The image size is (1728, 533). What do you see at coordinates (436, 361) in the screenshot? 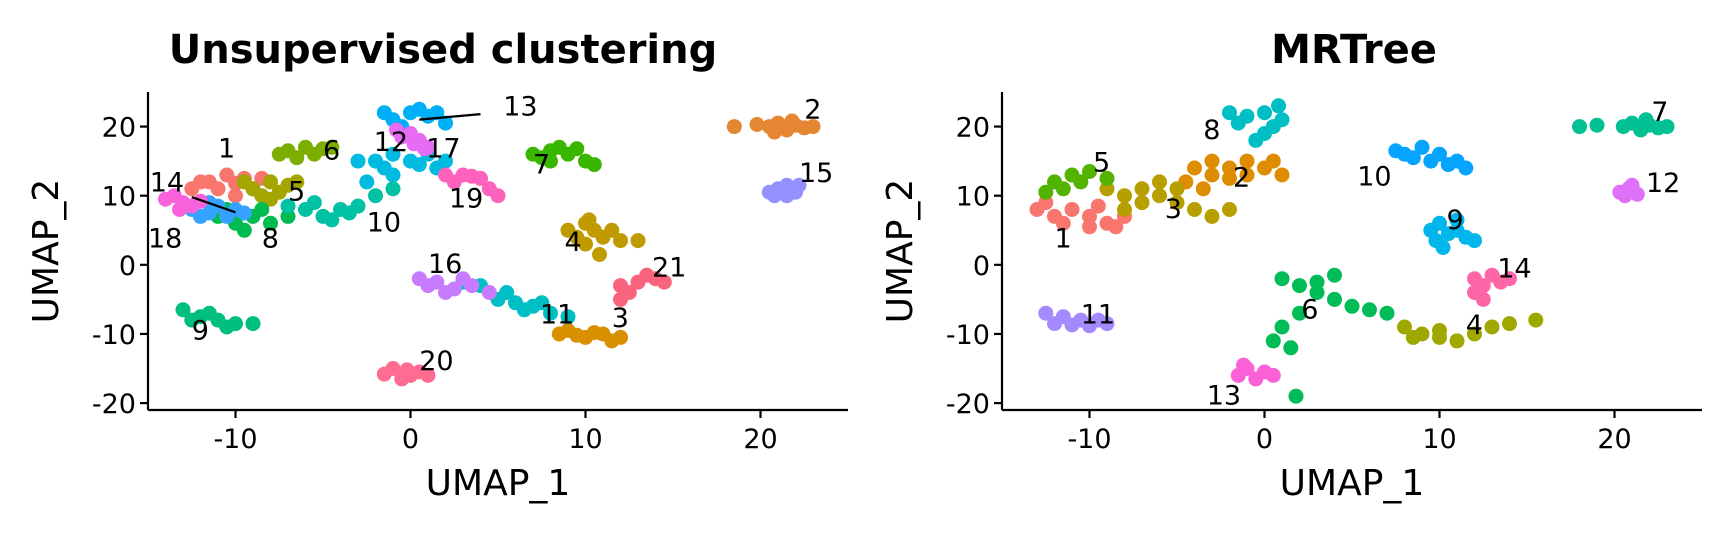
I see `cluster-label-20: 20` at bounding box center [436, 361].